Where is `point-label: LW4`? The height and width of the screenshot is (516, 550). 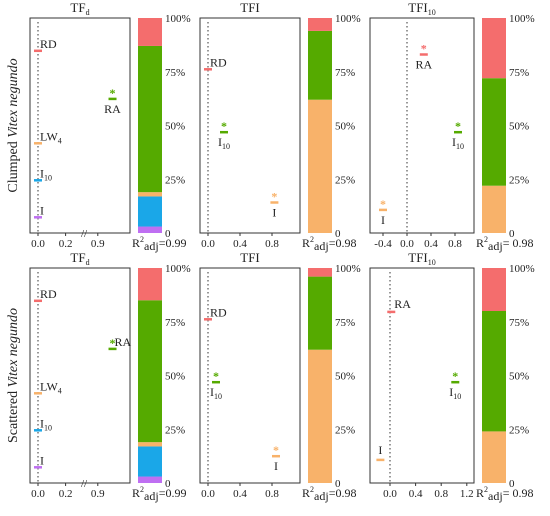 point-label: LW4 is located at coordinates (51, 137).